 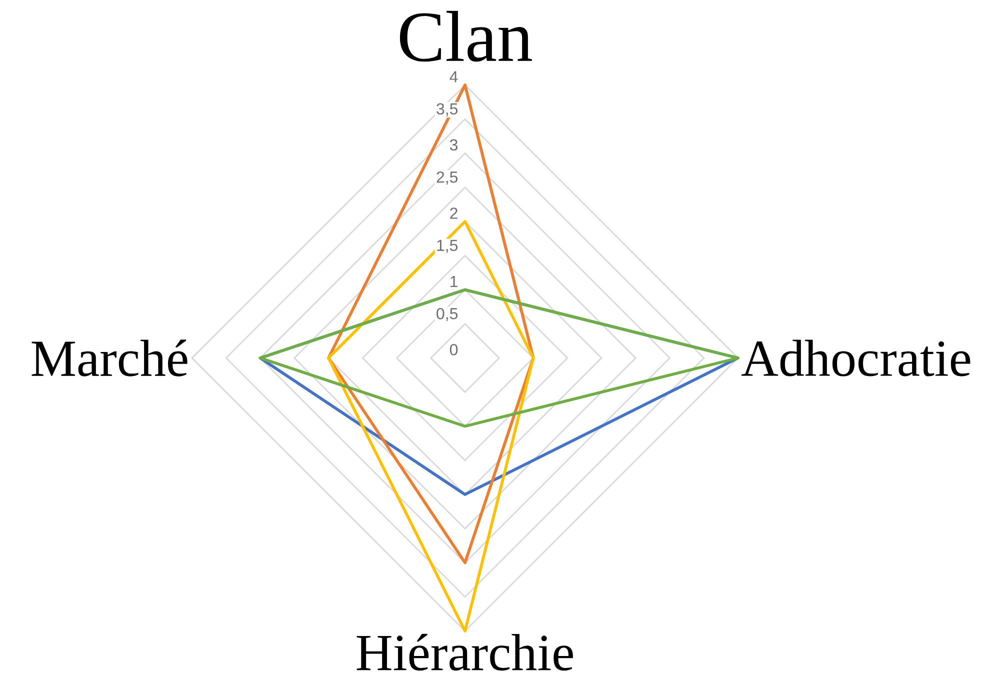 What do you see at coordinates (454, 213) in the screenshot?
I see `y-tick-label: 2` at bounding box center [454, 213].